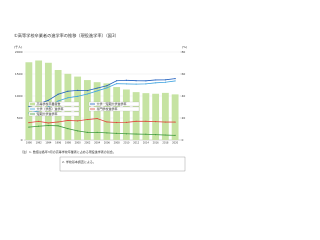 The height and width of the screenshot is (240, 320). What do you see at coordinates (47, 113) in the screenshot?
I see `legend-label: 短期大学進学率` at bounding box center [47, 113].